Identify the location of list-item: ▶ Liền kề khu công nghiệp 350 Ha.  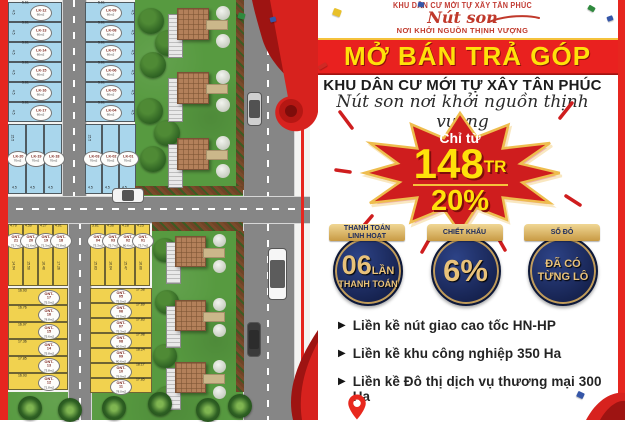
(474, 353).